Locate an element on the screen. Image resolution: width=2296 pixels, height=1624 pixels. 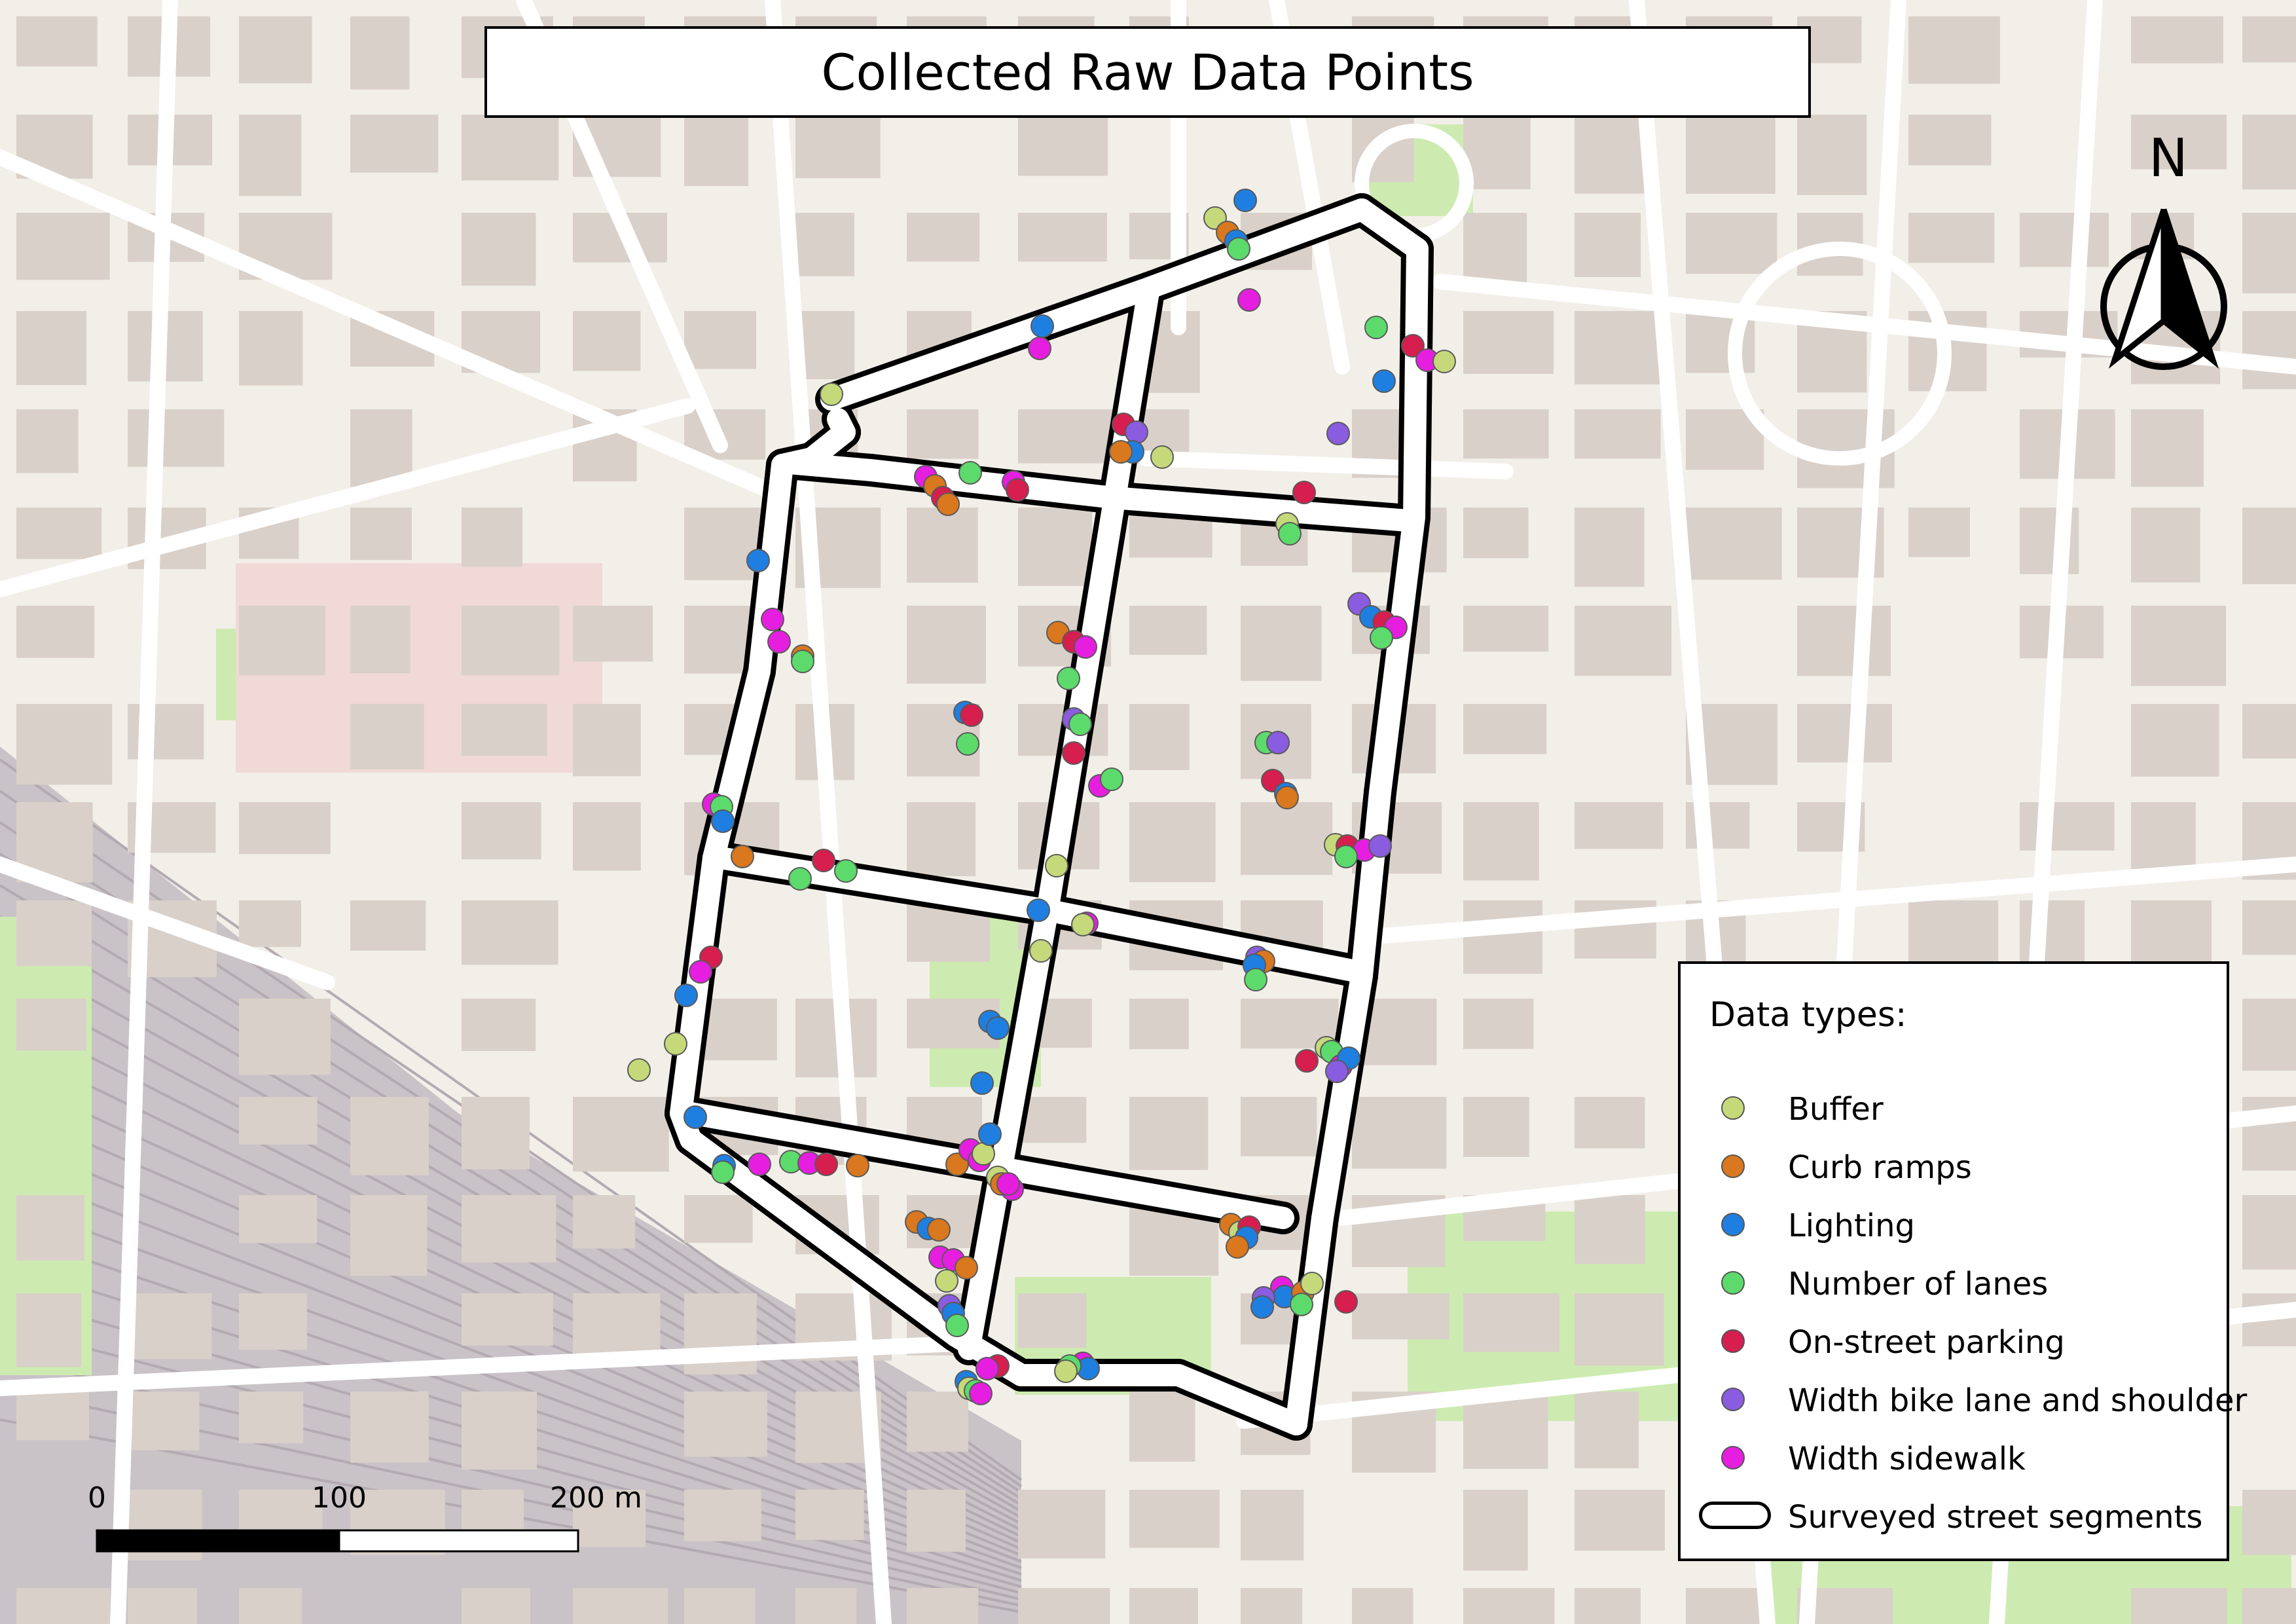
legend-title: Data types: is located at coordinates (1808, 1015).